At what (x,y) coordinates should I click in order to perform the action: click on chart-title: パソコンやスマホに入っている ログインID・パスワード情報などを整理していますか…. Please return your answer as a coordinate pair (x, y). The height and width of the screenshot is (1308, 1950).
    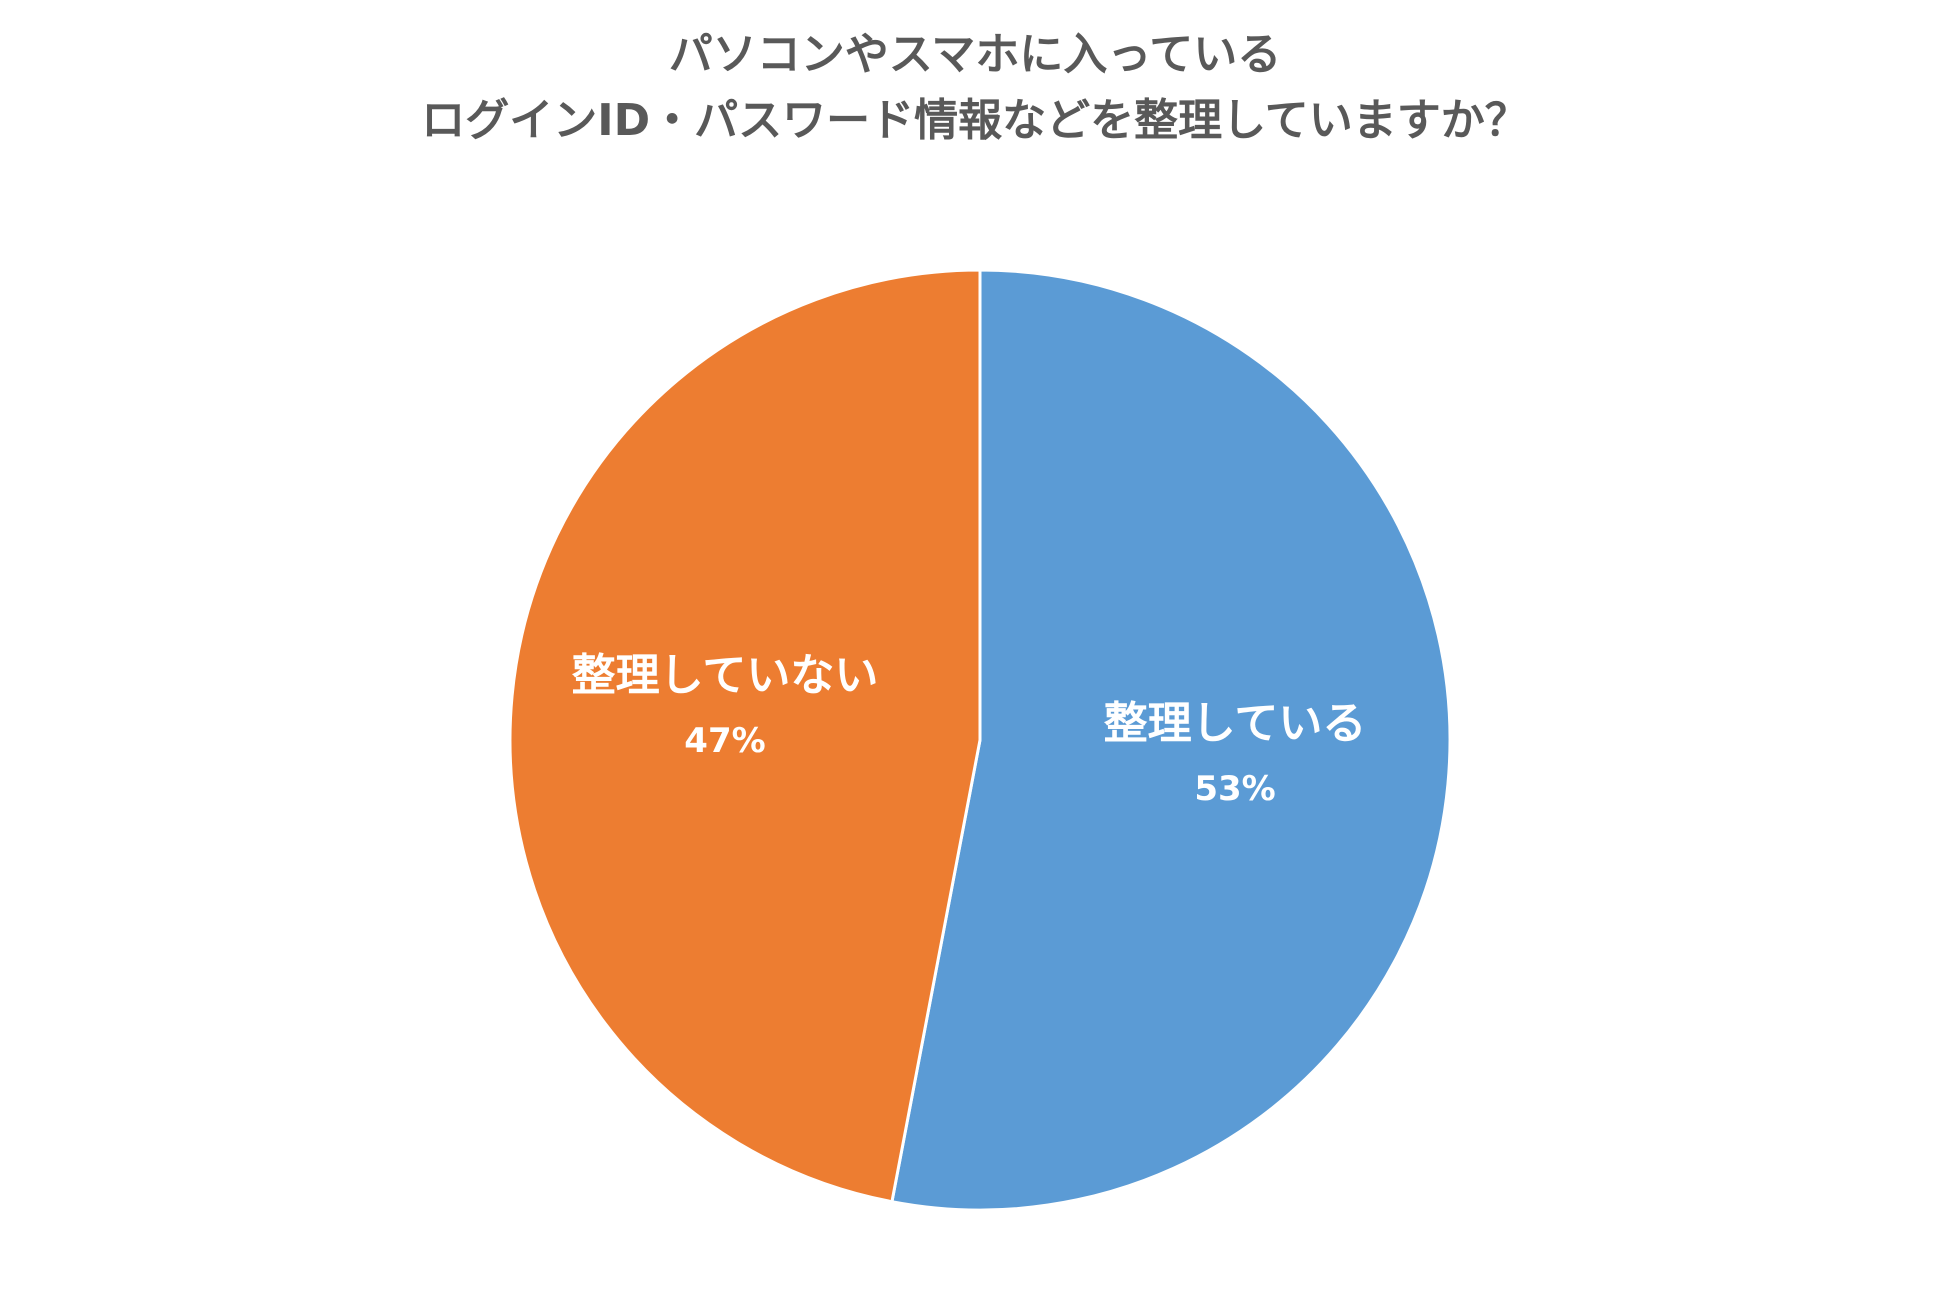
    Looking at the image, I should click on (975, 88).